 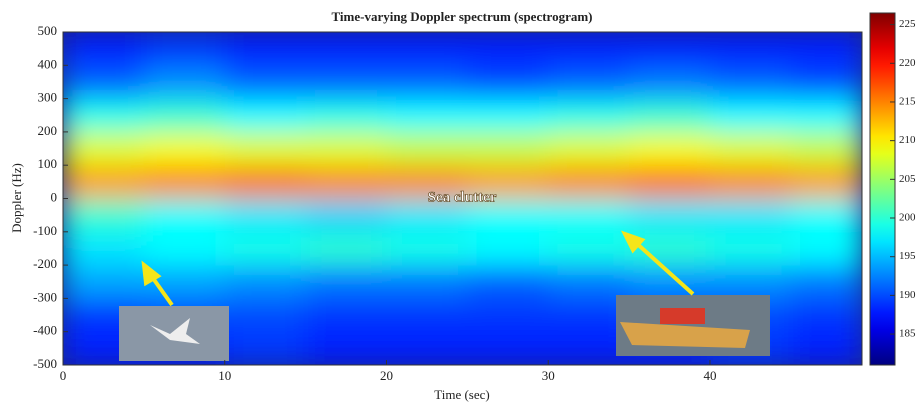 I want to click on colorbar-tick-label: 225, so click(x=907, y=24).